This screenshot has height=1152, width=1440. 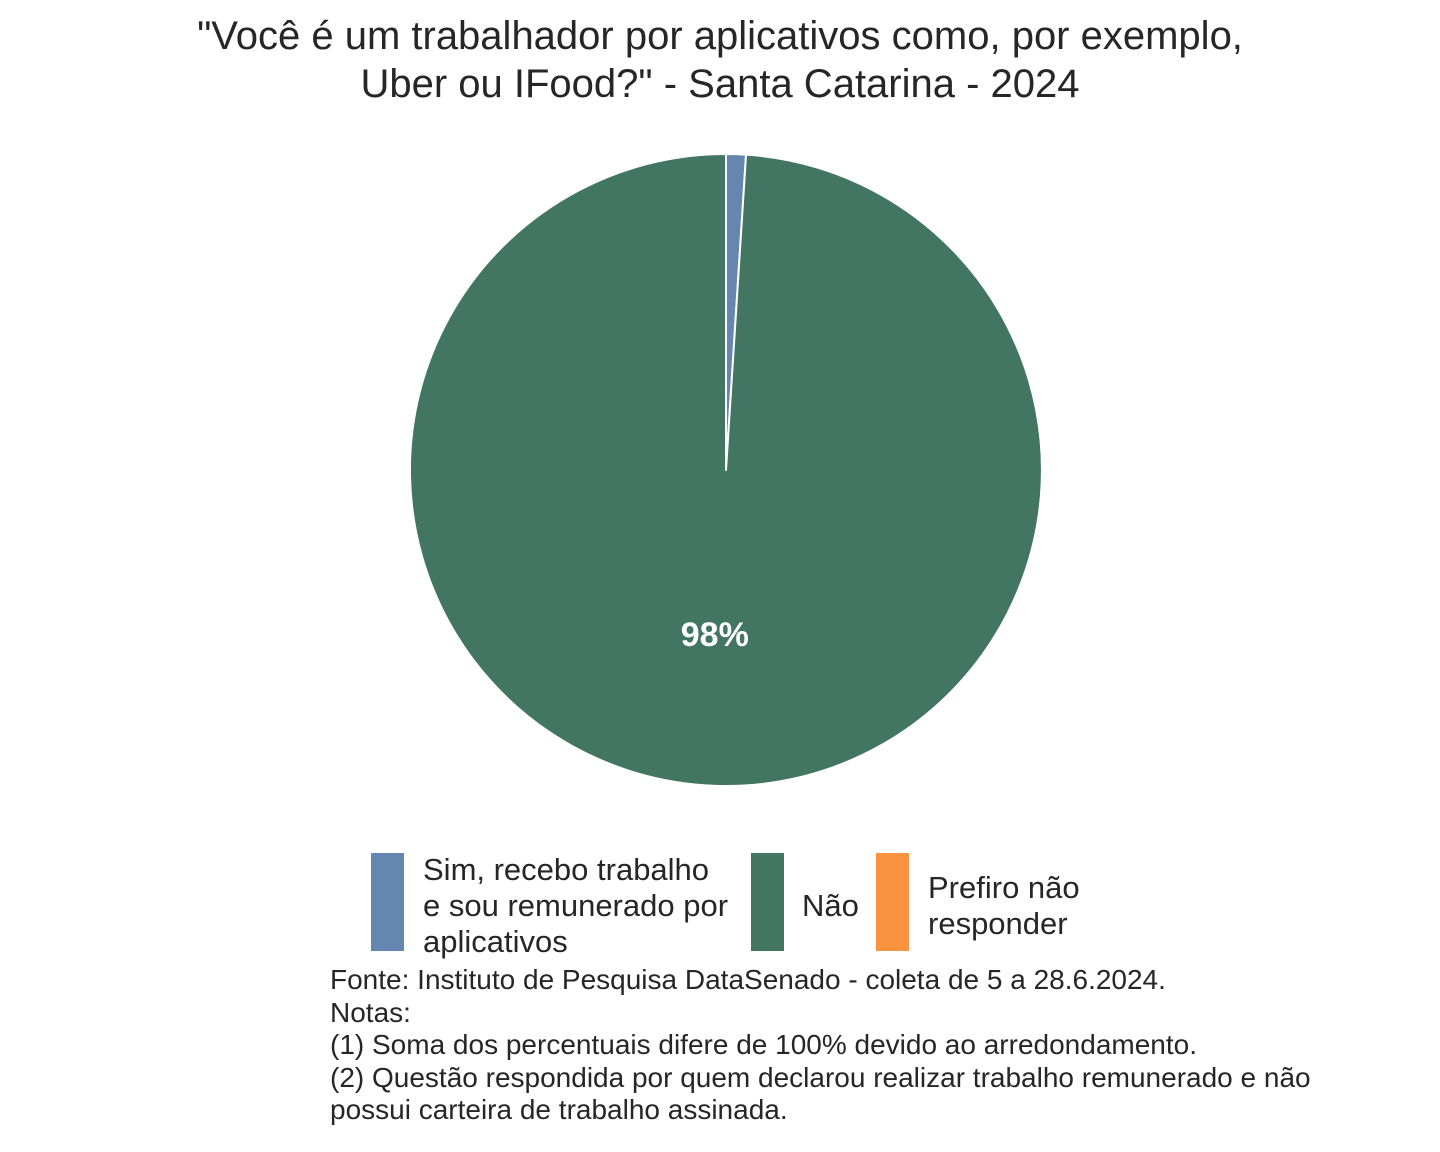 I want to click on legend-swatch-sim, so click(x=387, y=902).